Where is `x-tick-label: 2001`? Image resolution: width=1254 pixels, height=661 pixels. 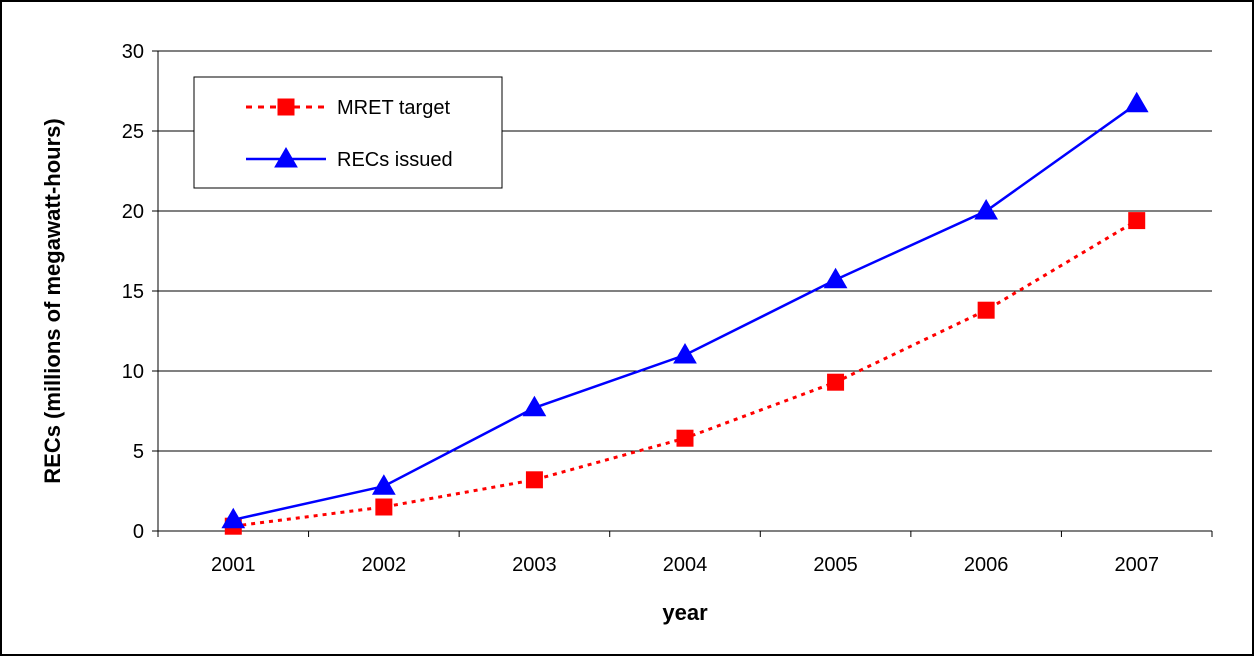 x-tick-label: 2001 is located at coordinates (233, 565).